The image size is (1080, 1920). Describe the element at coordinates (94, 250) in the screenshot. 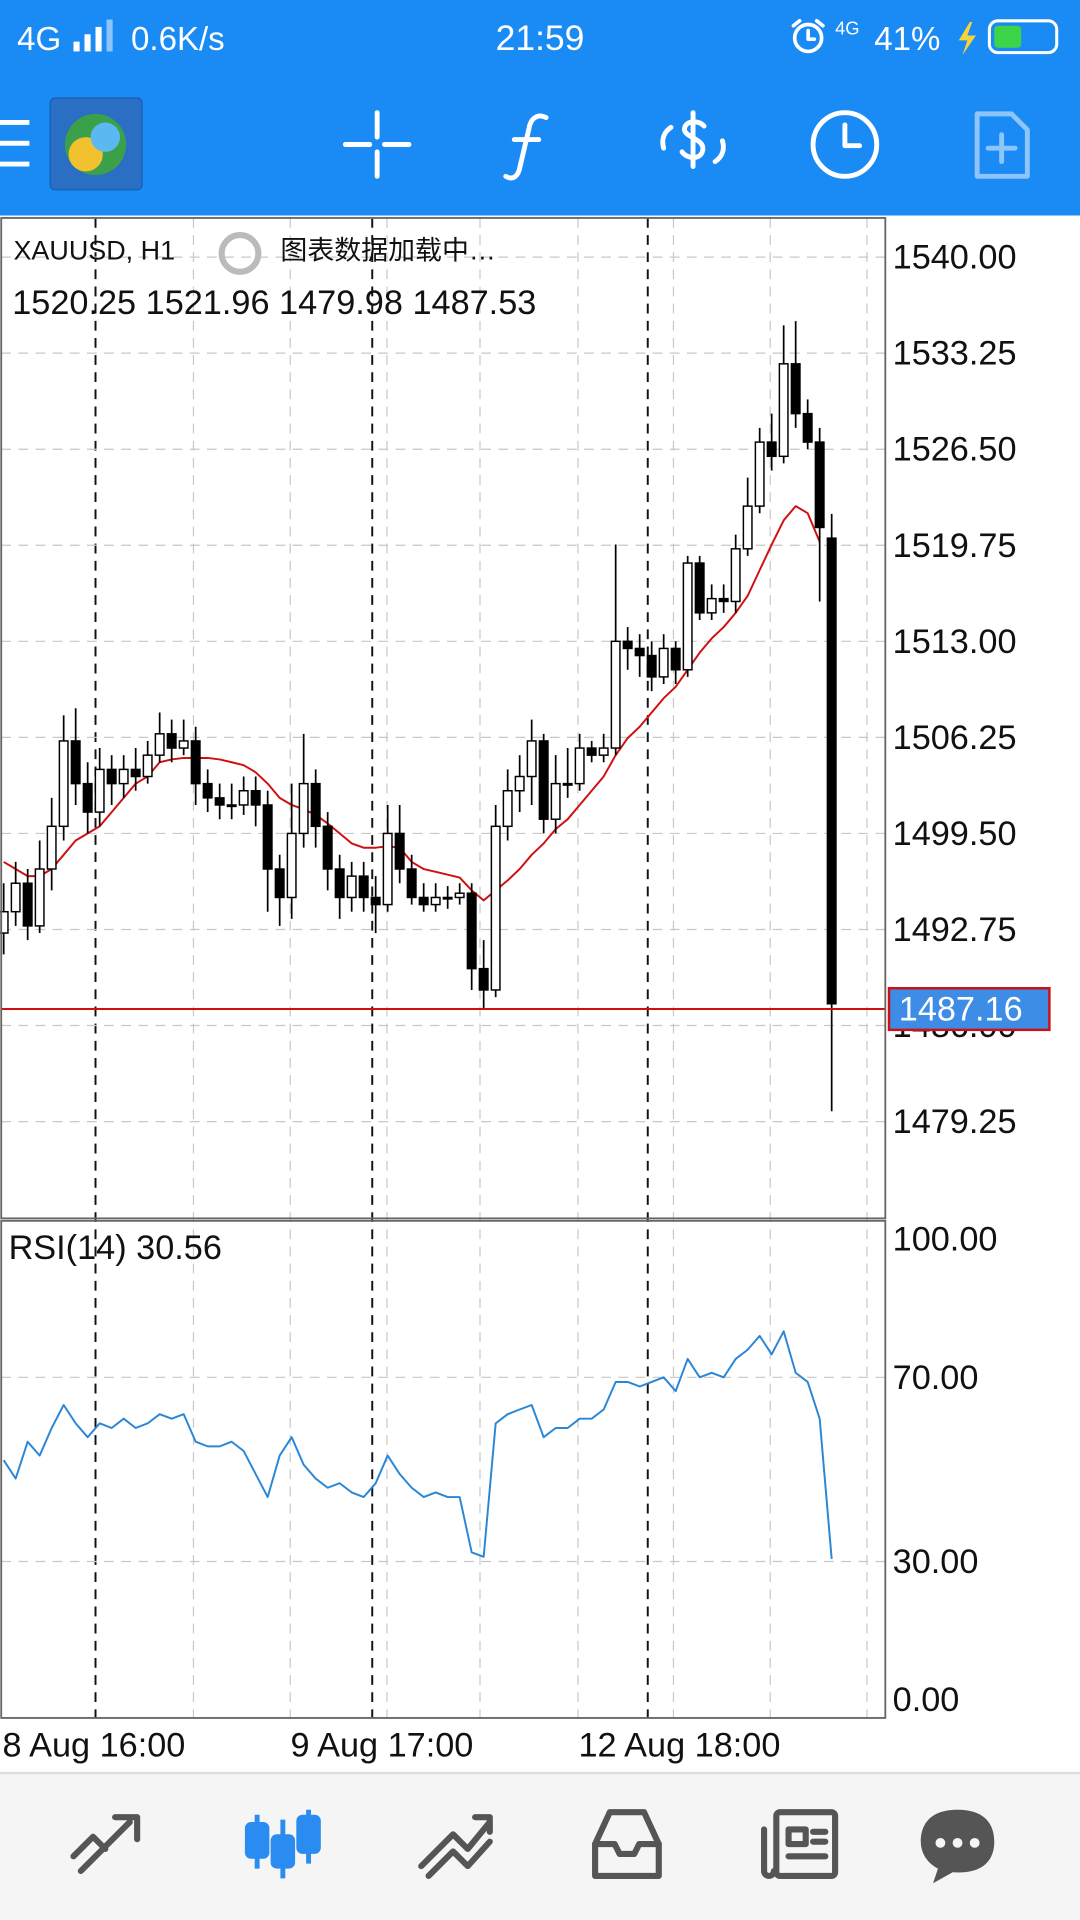

I see `chart-title: XAUUSD, H1` at that location.